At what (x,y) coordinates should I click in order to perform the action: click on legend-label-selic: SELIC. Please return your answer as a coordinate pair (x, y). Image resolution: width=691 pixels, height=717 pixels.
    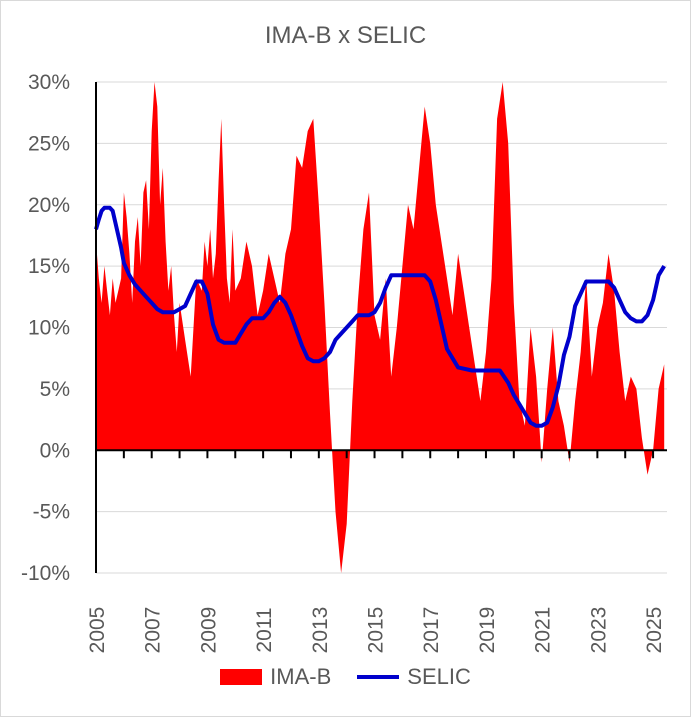
    Looking at the image, I should click on (439, 676).